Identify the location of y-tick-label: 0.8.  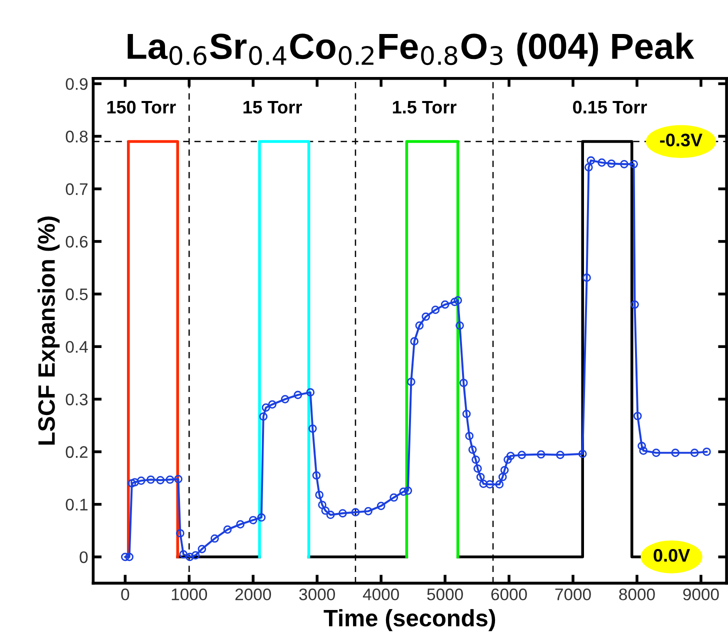
(77, 136).